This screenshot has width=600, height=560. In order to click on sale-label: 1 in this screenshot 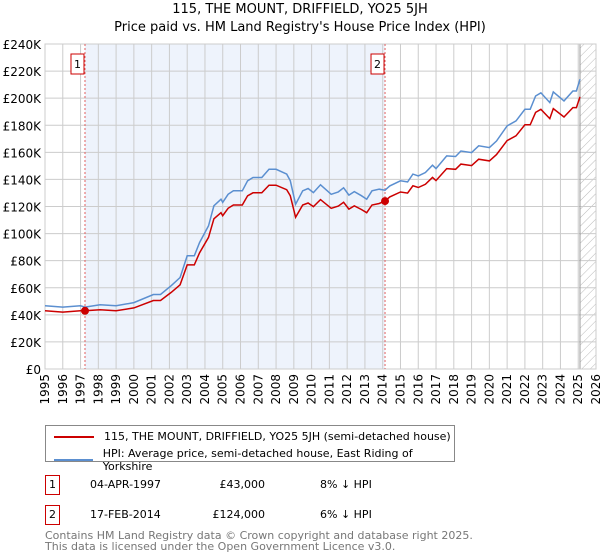, I will do `click(77, 64)`.